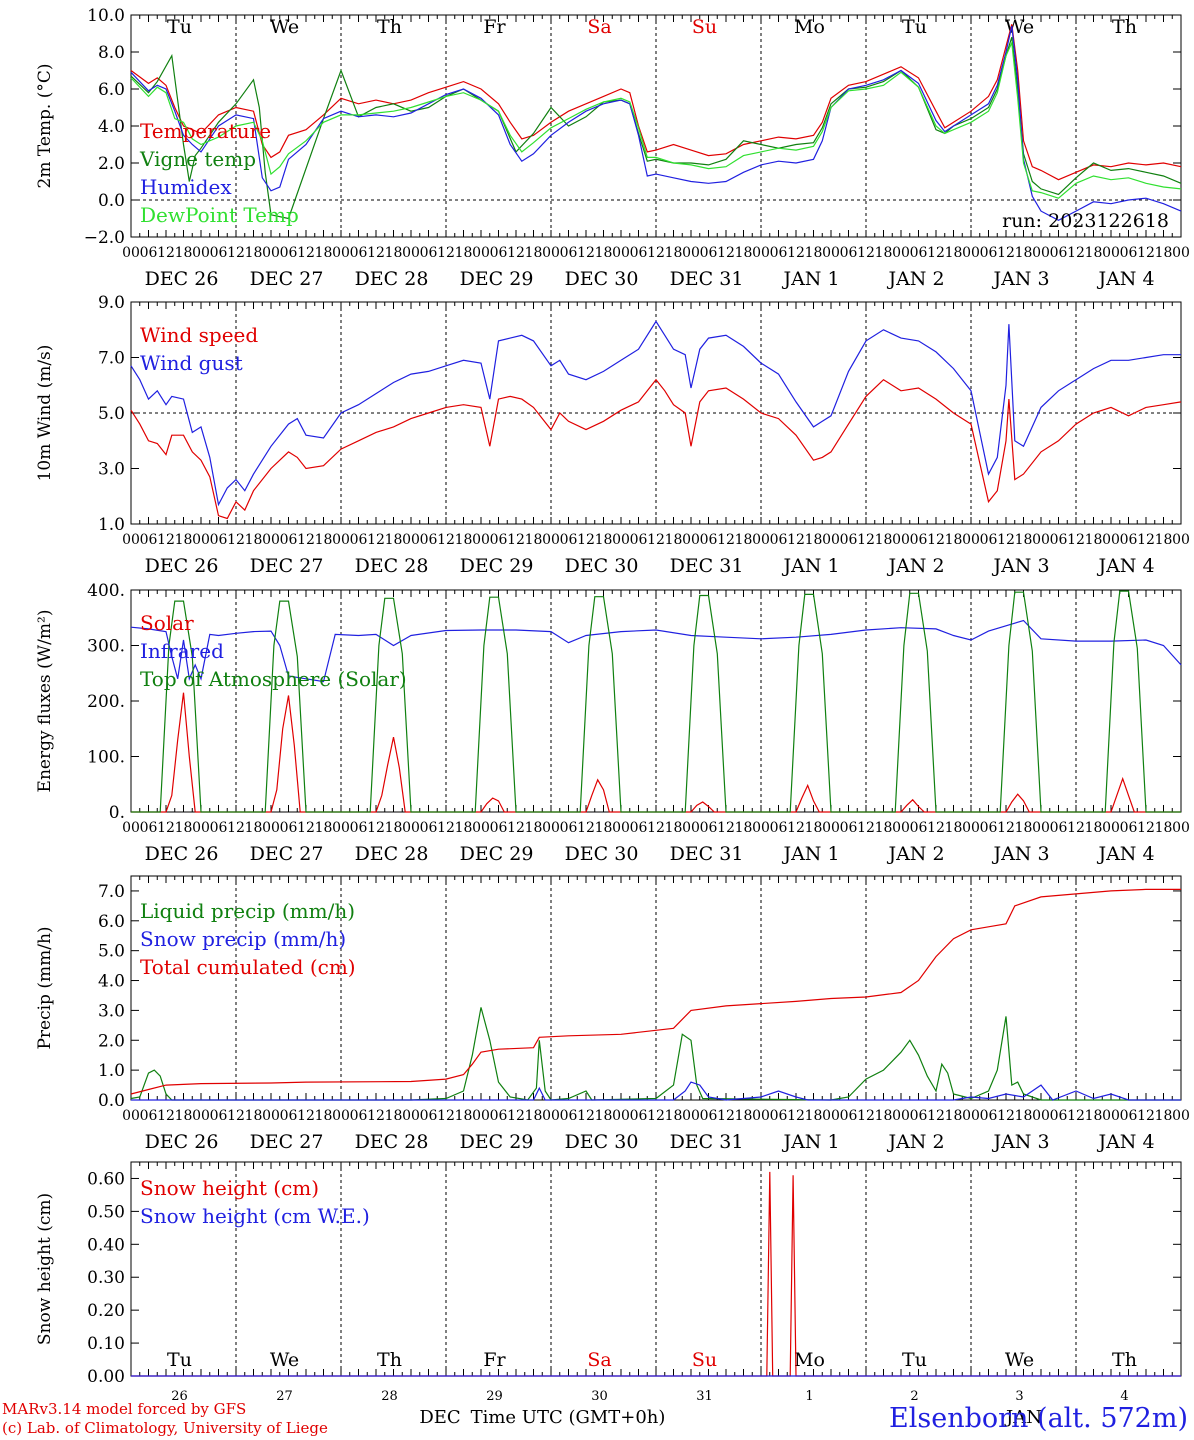 The image size is (1194, 1440). Describe the element at coordinates (284, 27) in the screenshot. I see `weekday-label: We` at that location.